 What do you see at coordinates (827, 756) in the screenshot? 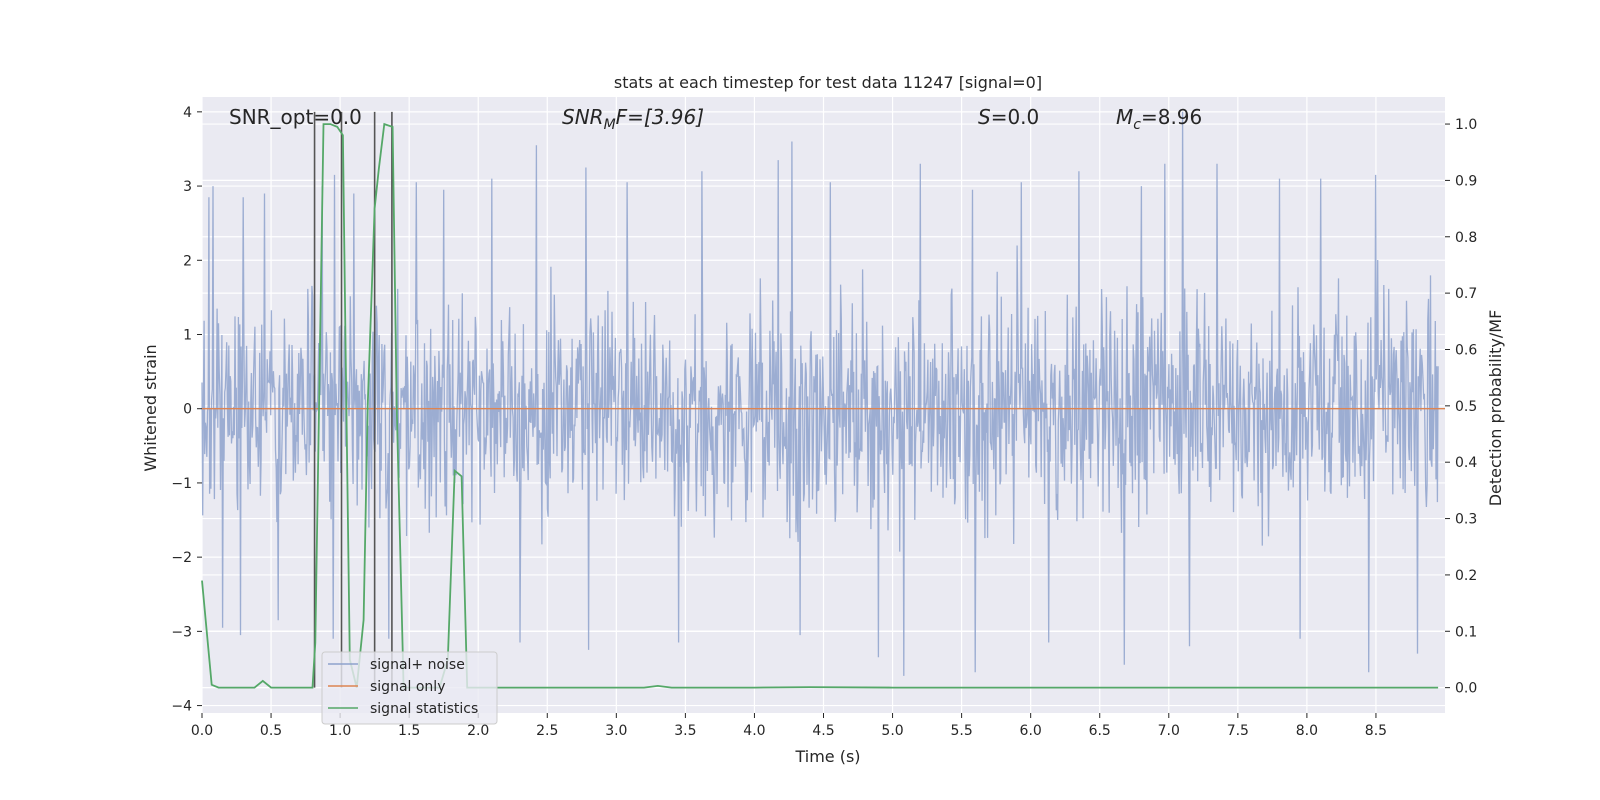
I see `x-axis-label: Time (s)` at bounding box center [827, 756].